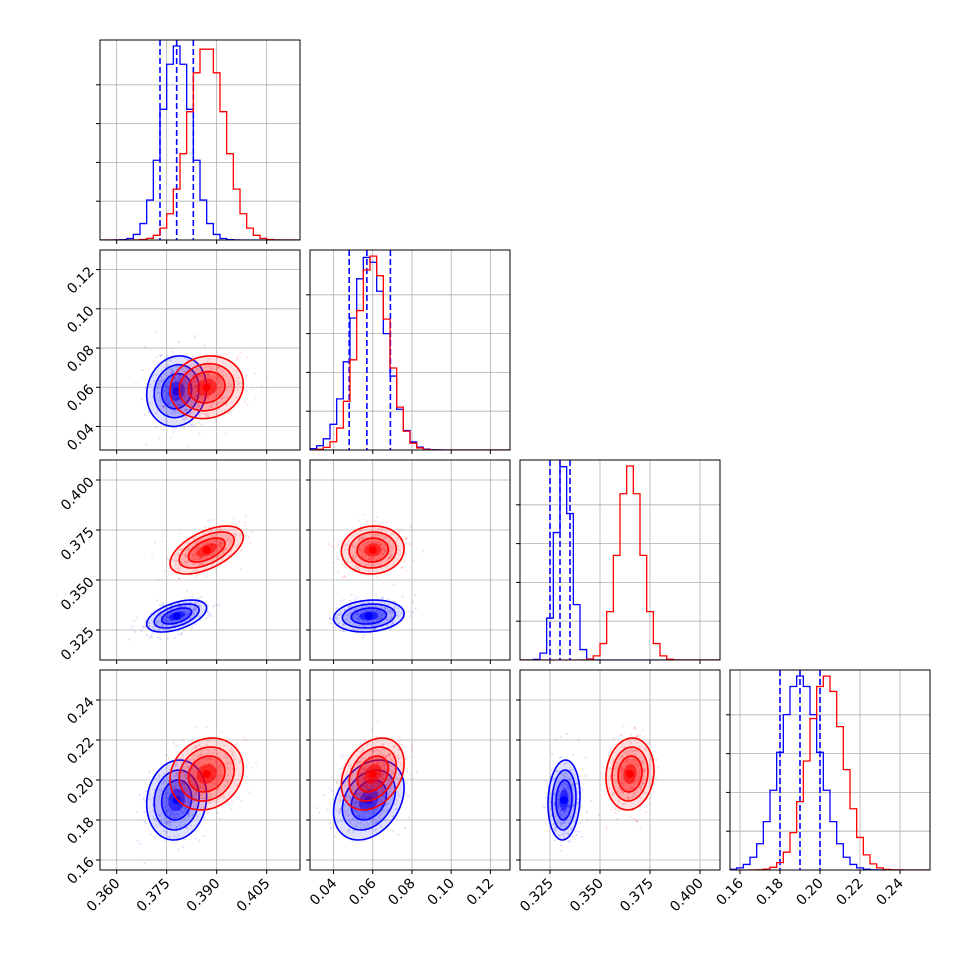 The width and height of the screenshot is (970, 970). I want to click on y-tick-label: 0.12, so click(80, 280).